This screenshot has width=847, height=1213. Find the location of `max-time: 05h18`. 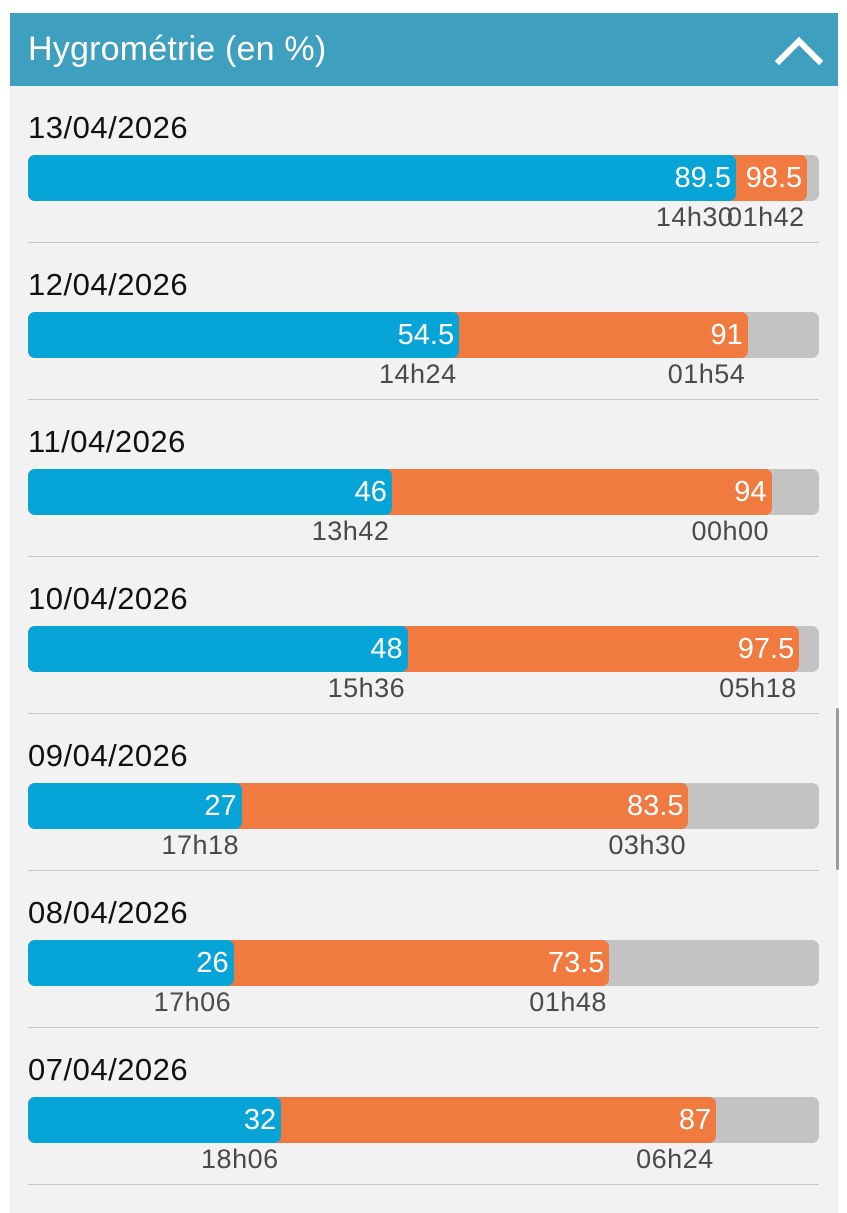

max-time: 05h18 is located at coordinates (758, 688).